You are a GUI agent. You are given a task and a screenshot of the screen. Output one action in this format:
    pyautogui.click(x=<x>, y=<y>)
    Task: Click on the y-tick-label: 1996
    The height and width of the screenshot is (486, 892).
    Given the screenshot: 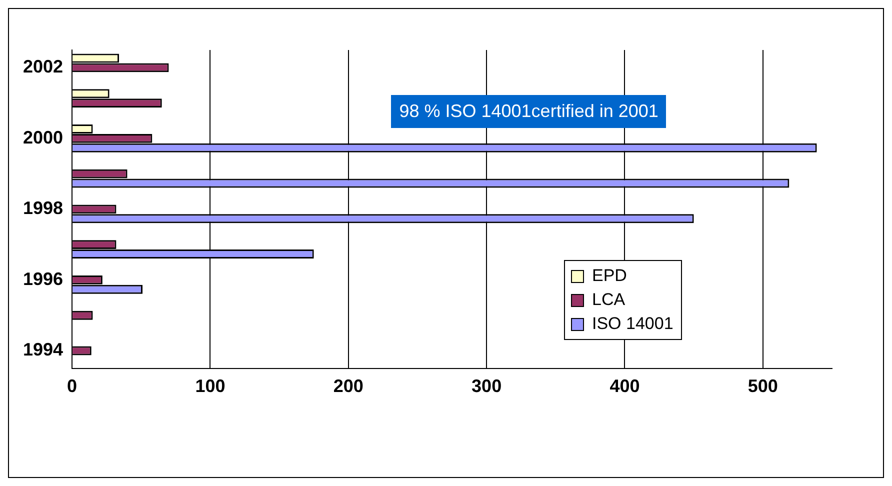 What is the action you would take?
    pyautogui.click(x=43, y=278)
    